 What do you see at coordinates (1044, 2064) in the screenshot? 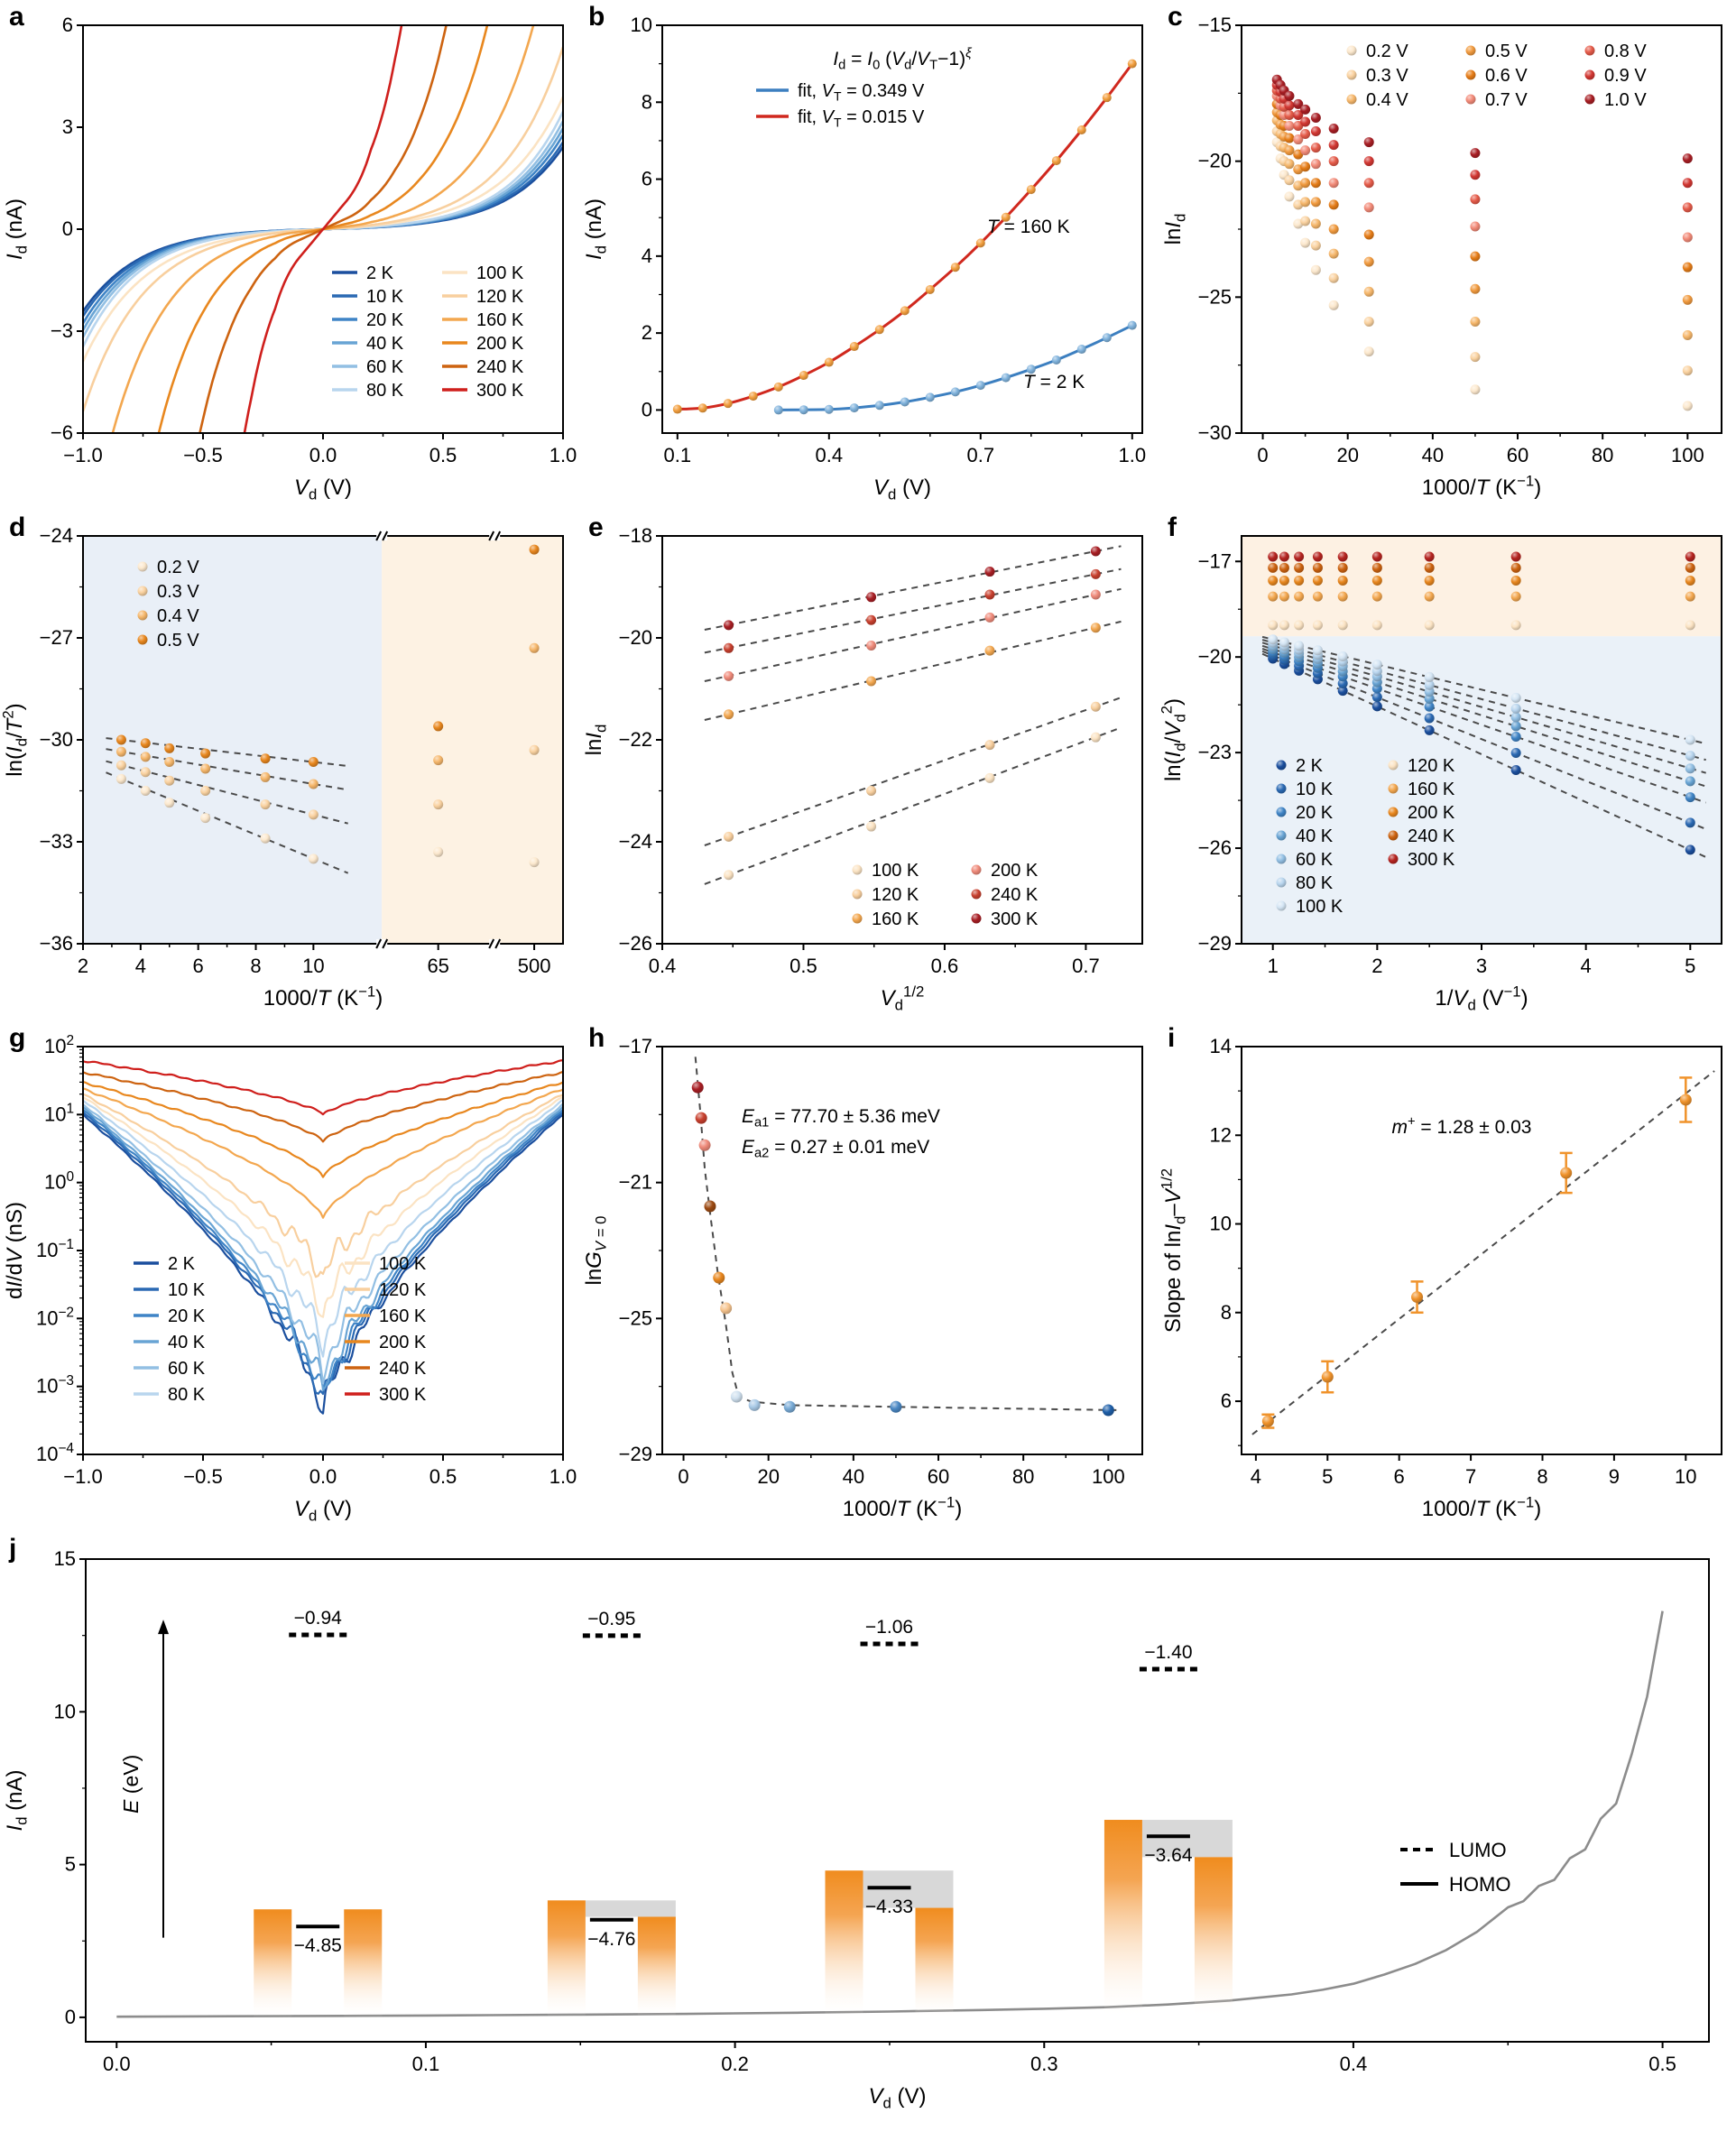
I see `svg-text: 0.3` at bounding box center [1044, 2064].